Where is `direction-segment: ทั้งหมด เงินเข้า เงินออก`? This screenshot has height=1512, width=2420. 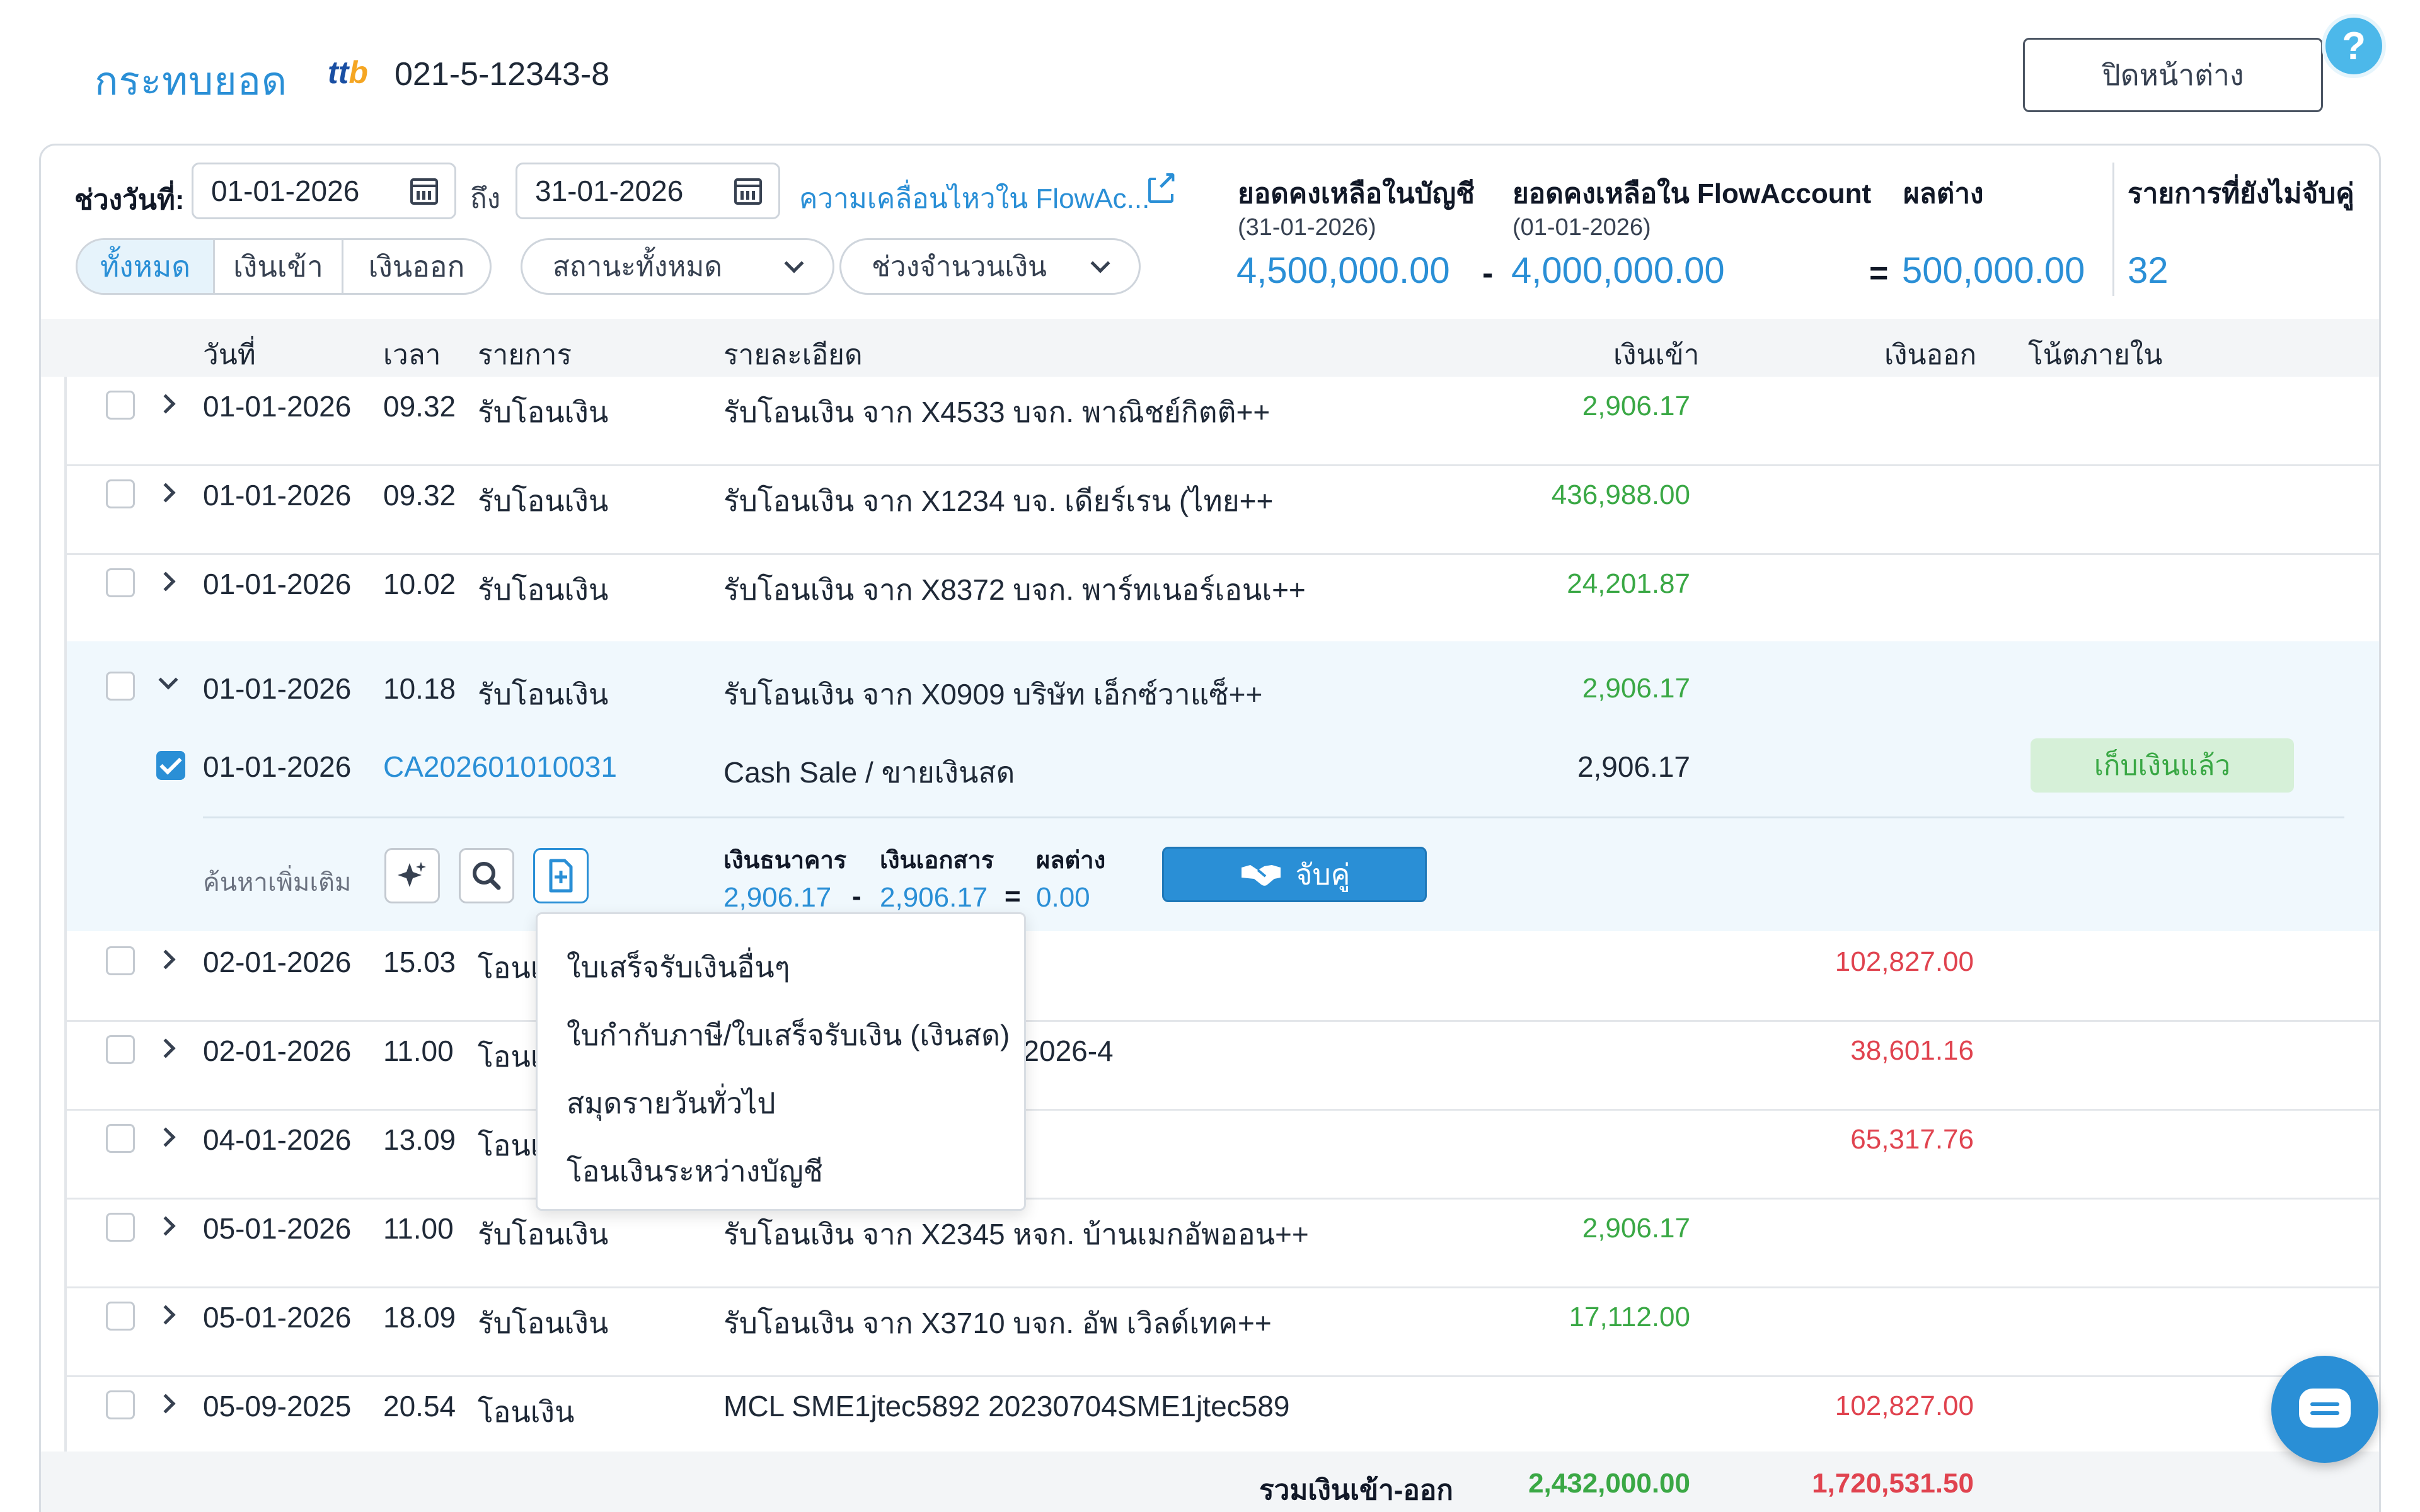
direction-segment: ทั้งหมด เงินเข้า เงินออก is located at coordinates (284, 266).